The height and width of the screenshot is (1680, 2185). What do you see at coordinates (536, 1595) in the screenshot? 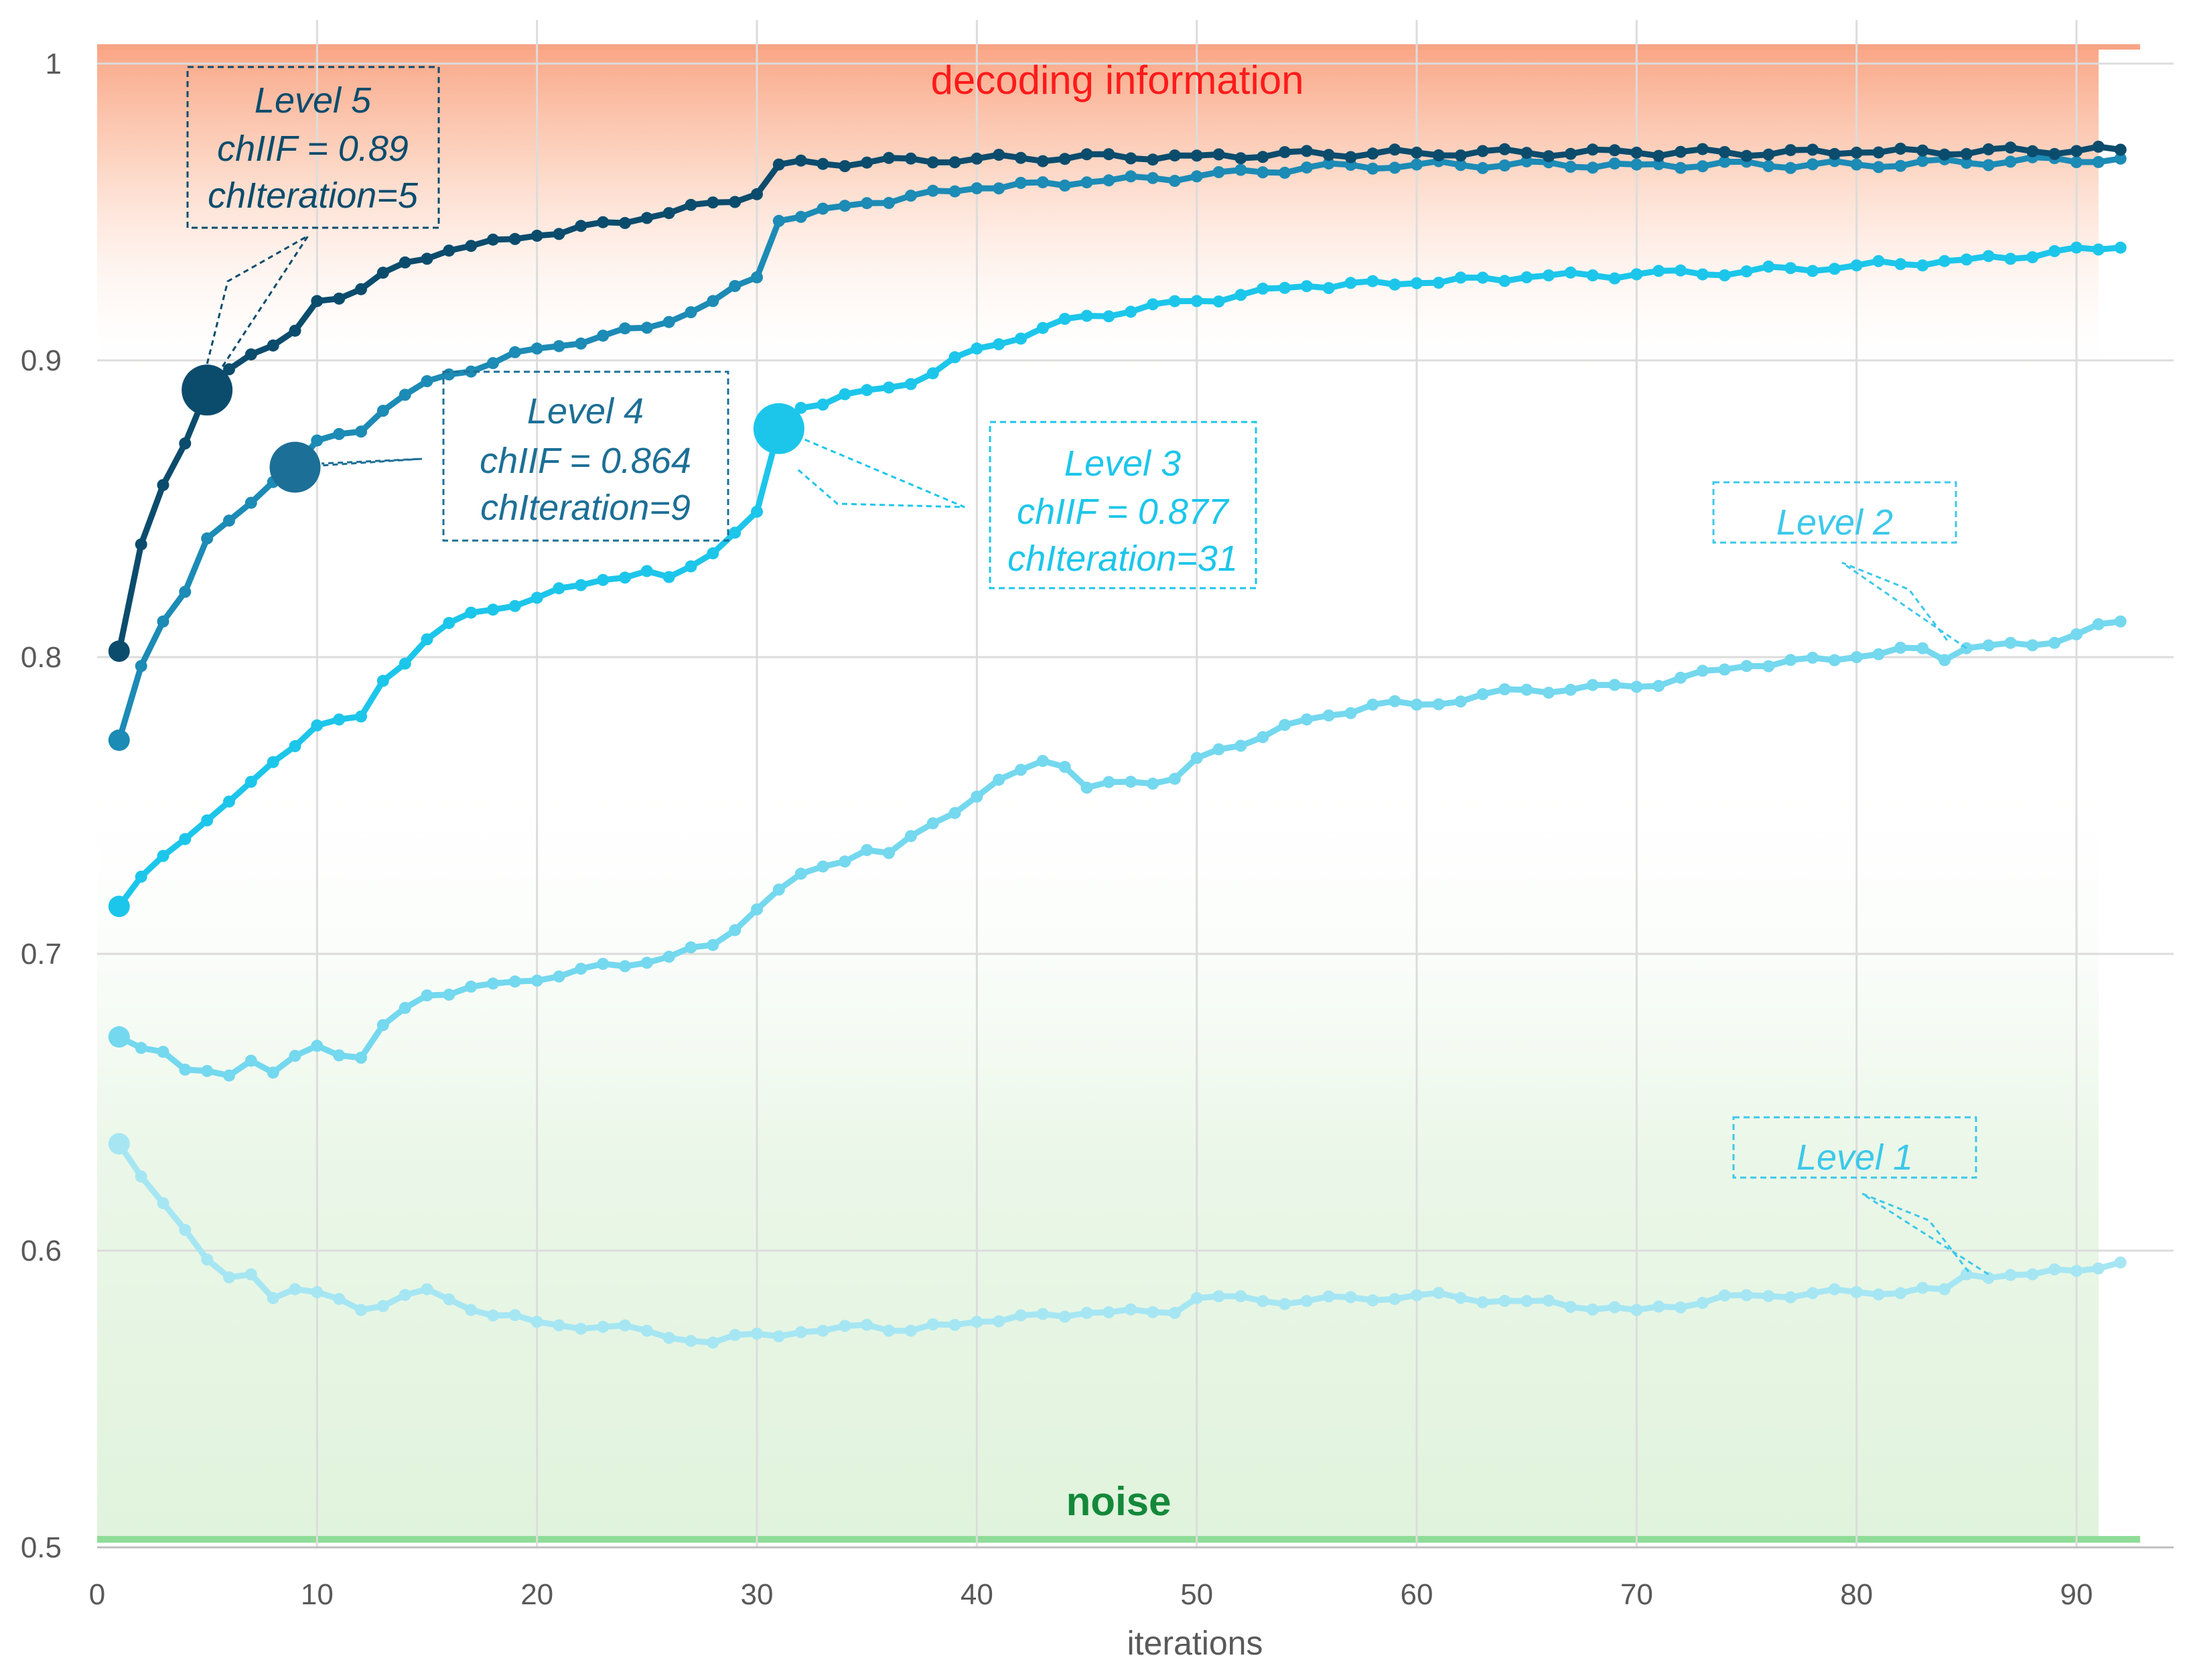
I see `x-tick-label: 20` at bounding box center [536, 1595].